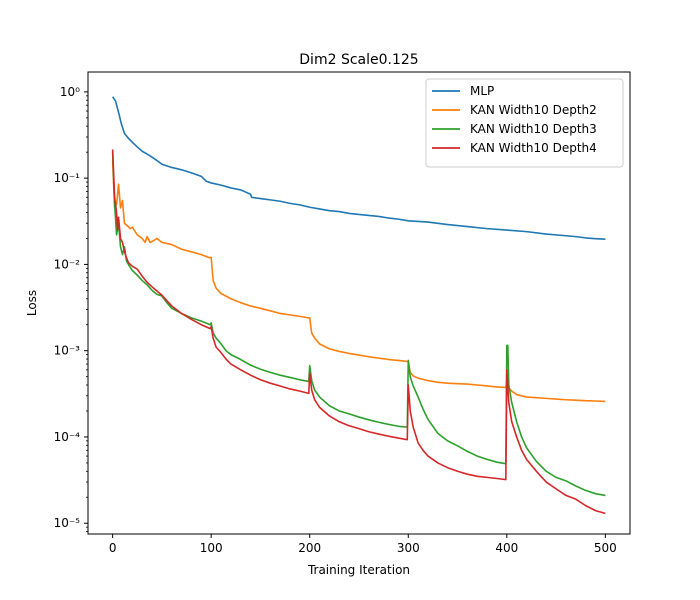 The width and height of the screenshot is (700, 600). I want to click on legend-label-2: KAN Width10 Depth2, so click(533, 110).